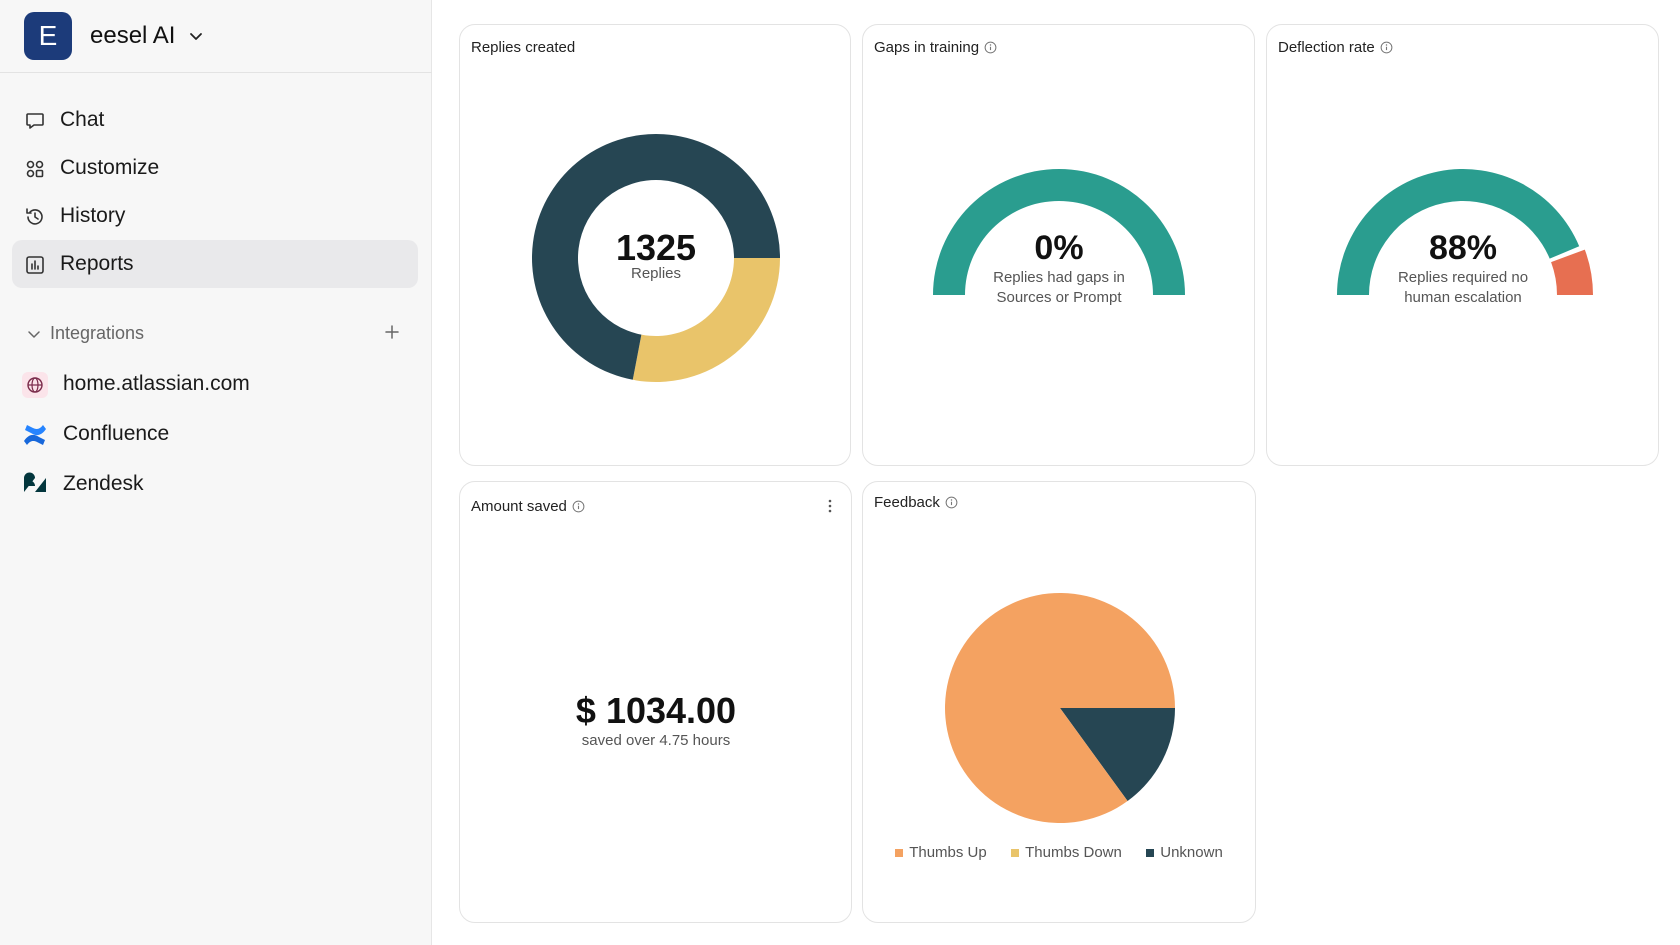  I want to click on workspace-logo: E, so click(48, 36).